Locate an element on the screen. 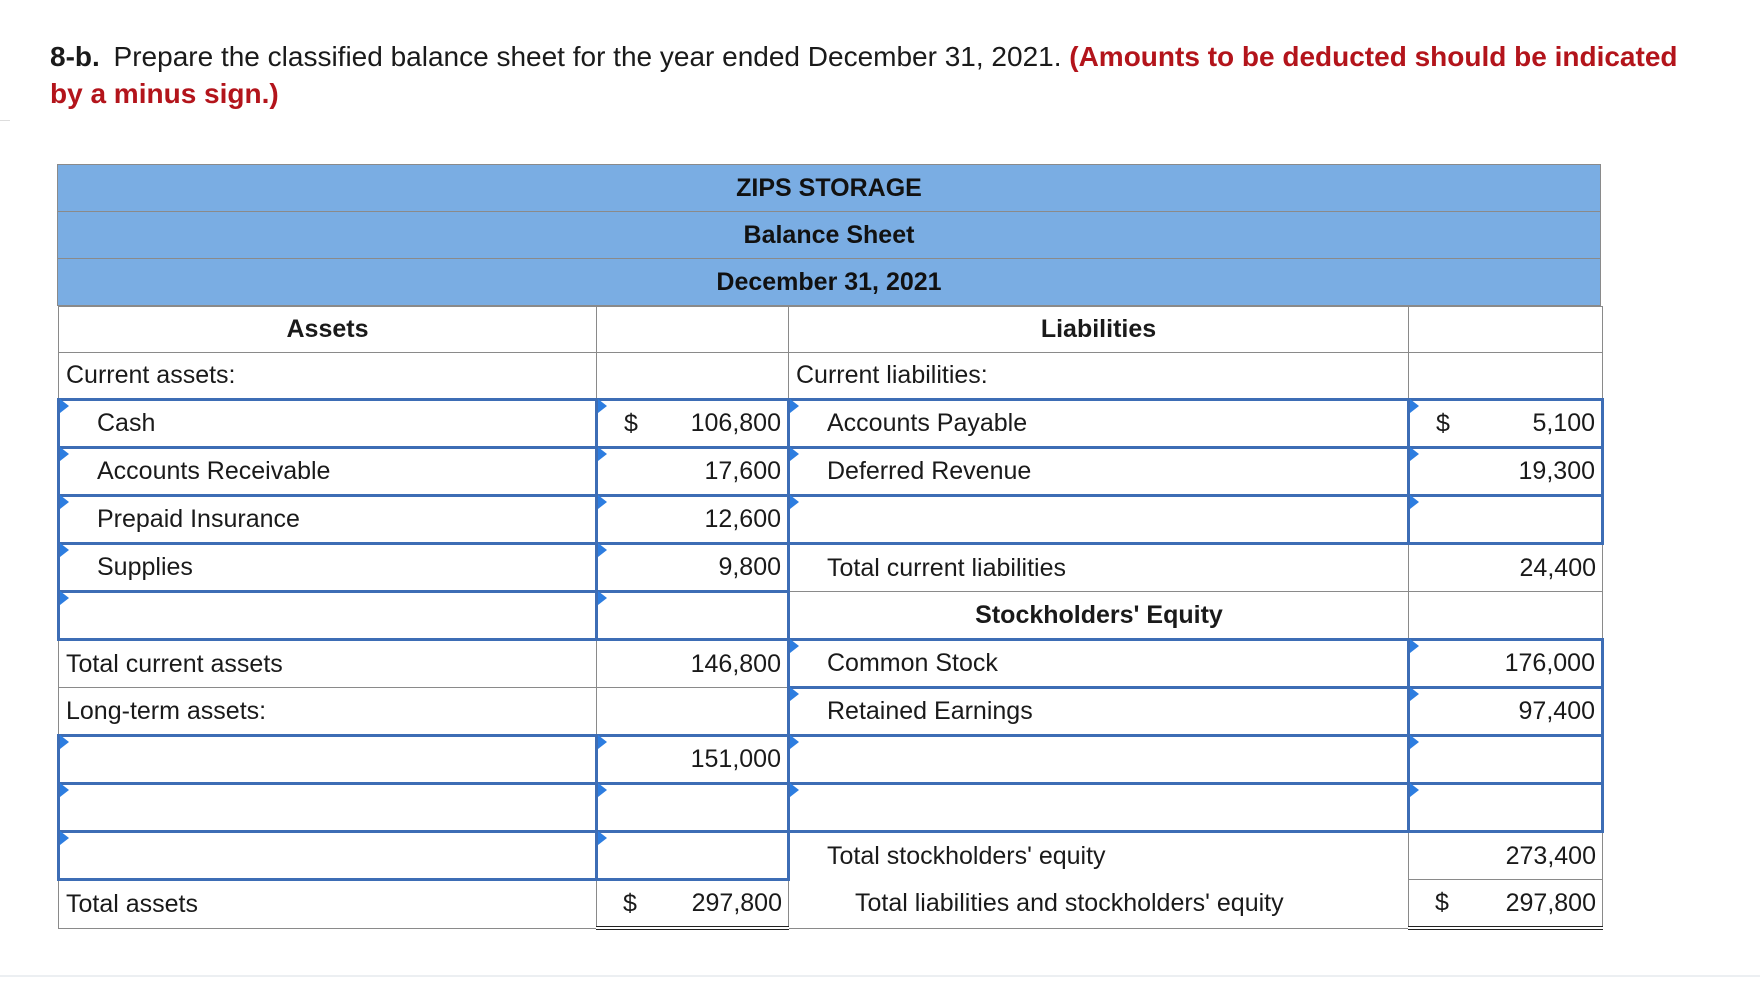  equity-amount-input: 176,000 is located at coordinates (1505, 663).